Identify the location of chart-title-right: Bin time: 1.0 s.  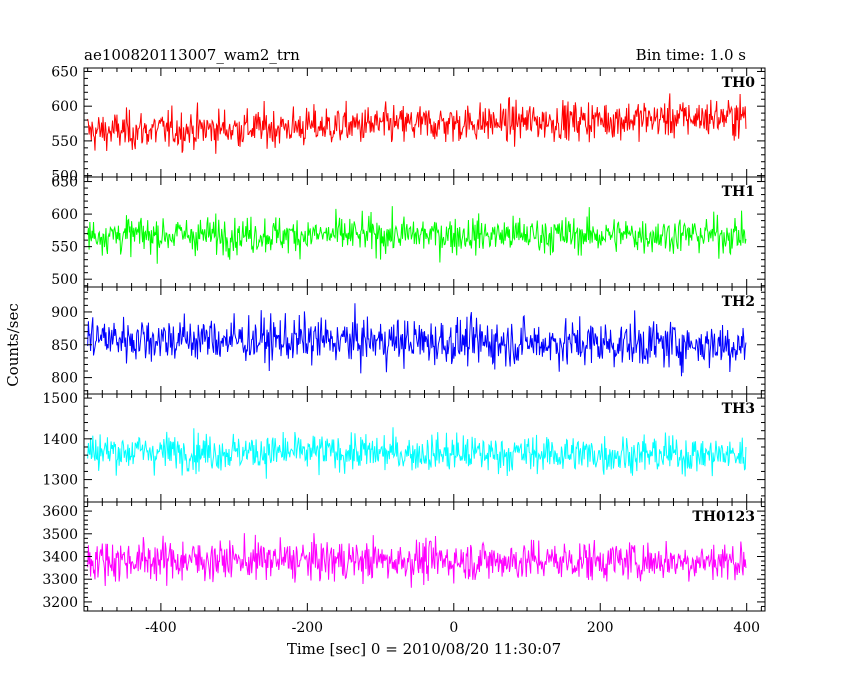
(691, 55).